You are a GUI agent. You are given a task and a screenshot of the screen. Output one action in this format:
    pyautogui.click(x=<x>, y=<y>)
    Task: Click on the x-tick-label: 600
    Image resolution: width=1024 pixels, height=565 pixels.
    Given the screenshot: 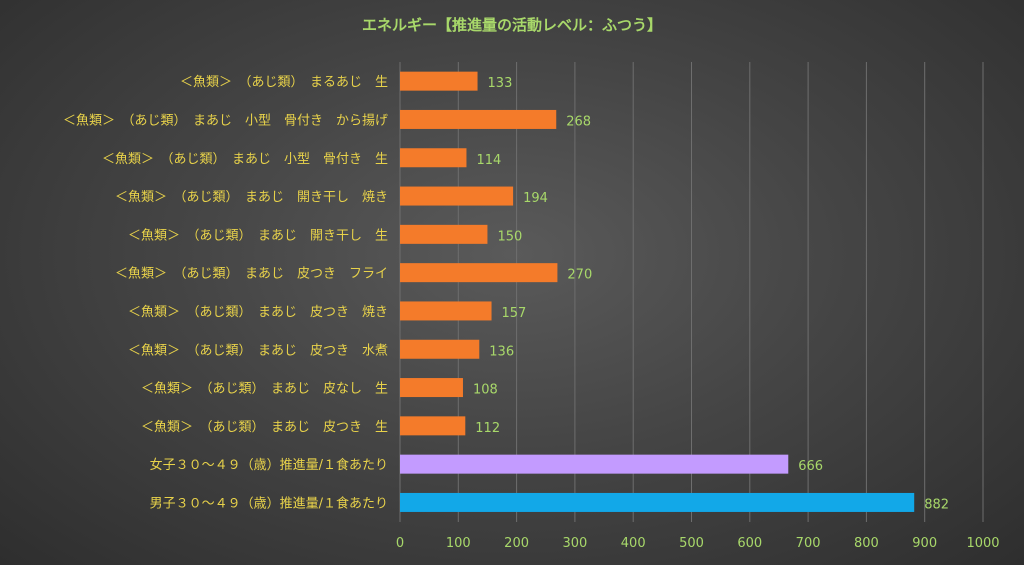 What is the action you would take?
    pyautogui.click(x=749, y=543)
    